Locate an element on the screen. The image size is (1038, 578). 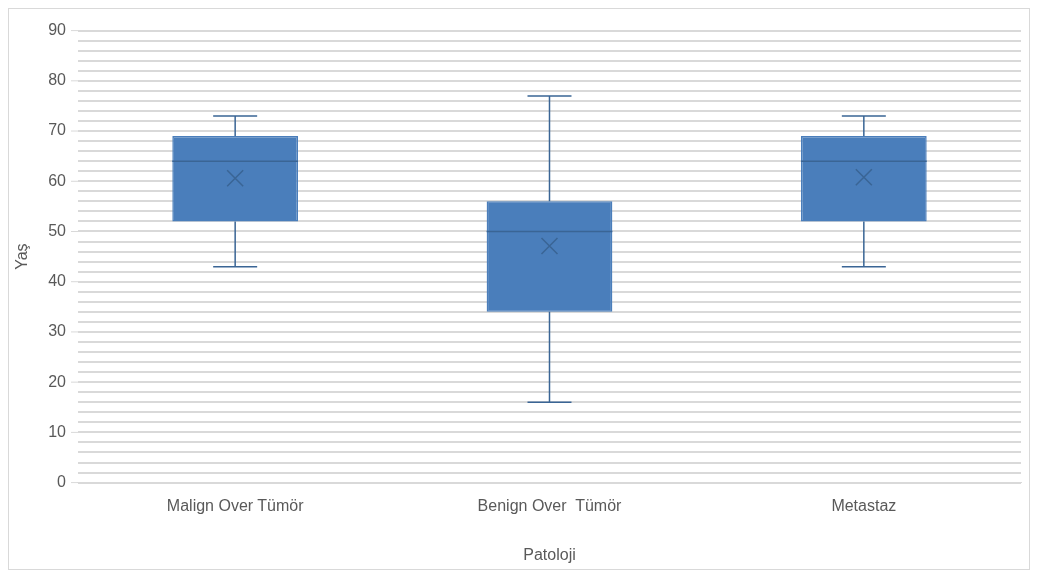
y-tick-label: 30 is located at coordinates (57, 331).